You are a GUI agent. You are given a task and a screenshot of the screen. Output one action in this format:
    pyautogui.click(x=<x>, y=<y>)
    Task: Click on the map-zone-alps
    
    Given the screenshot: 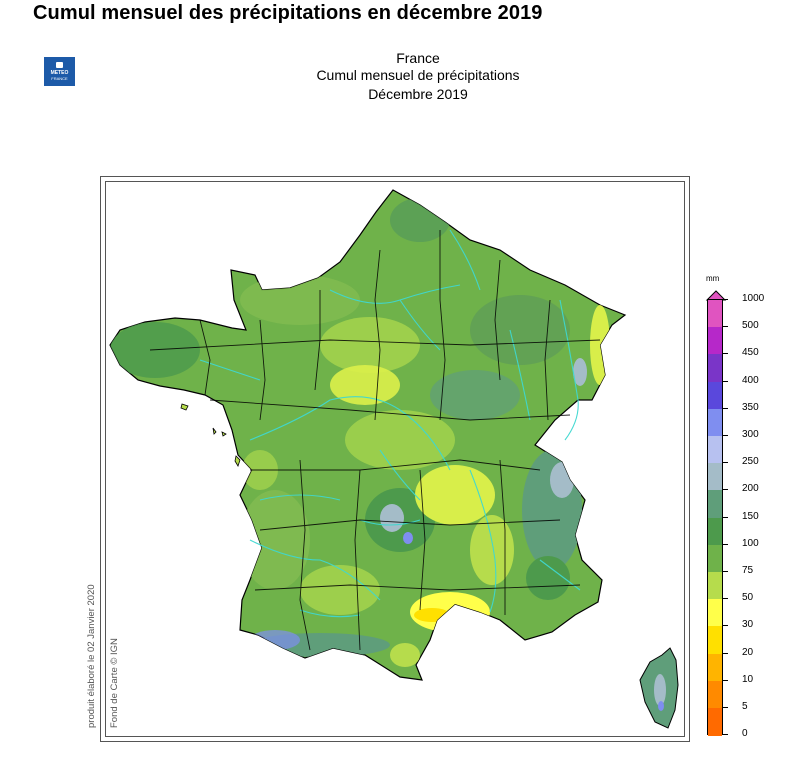 What is the action you would take?
    pyautogui.click(x=552, y=510)
    